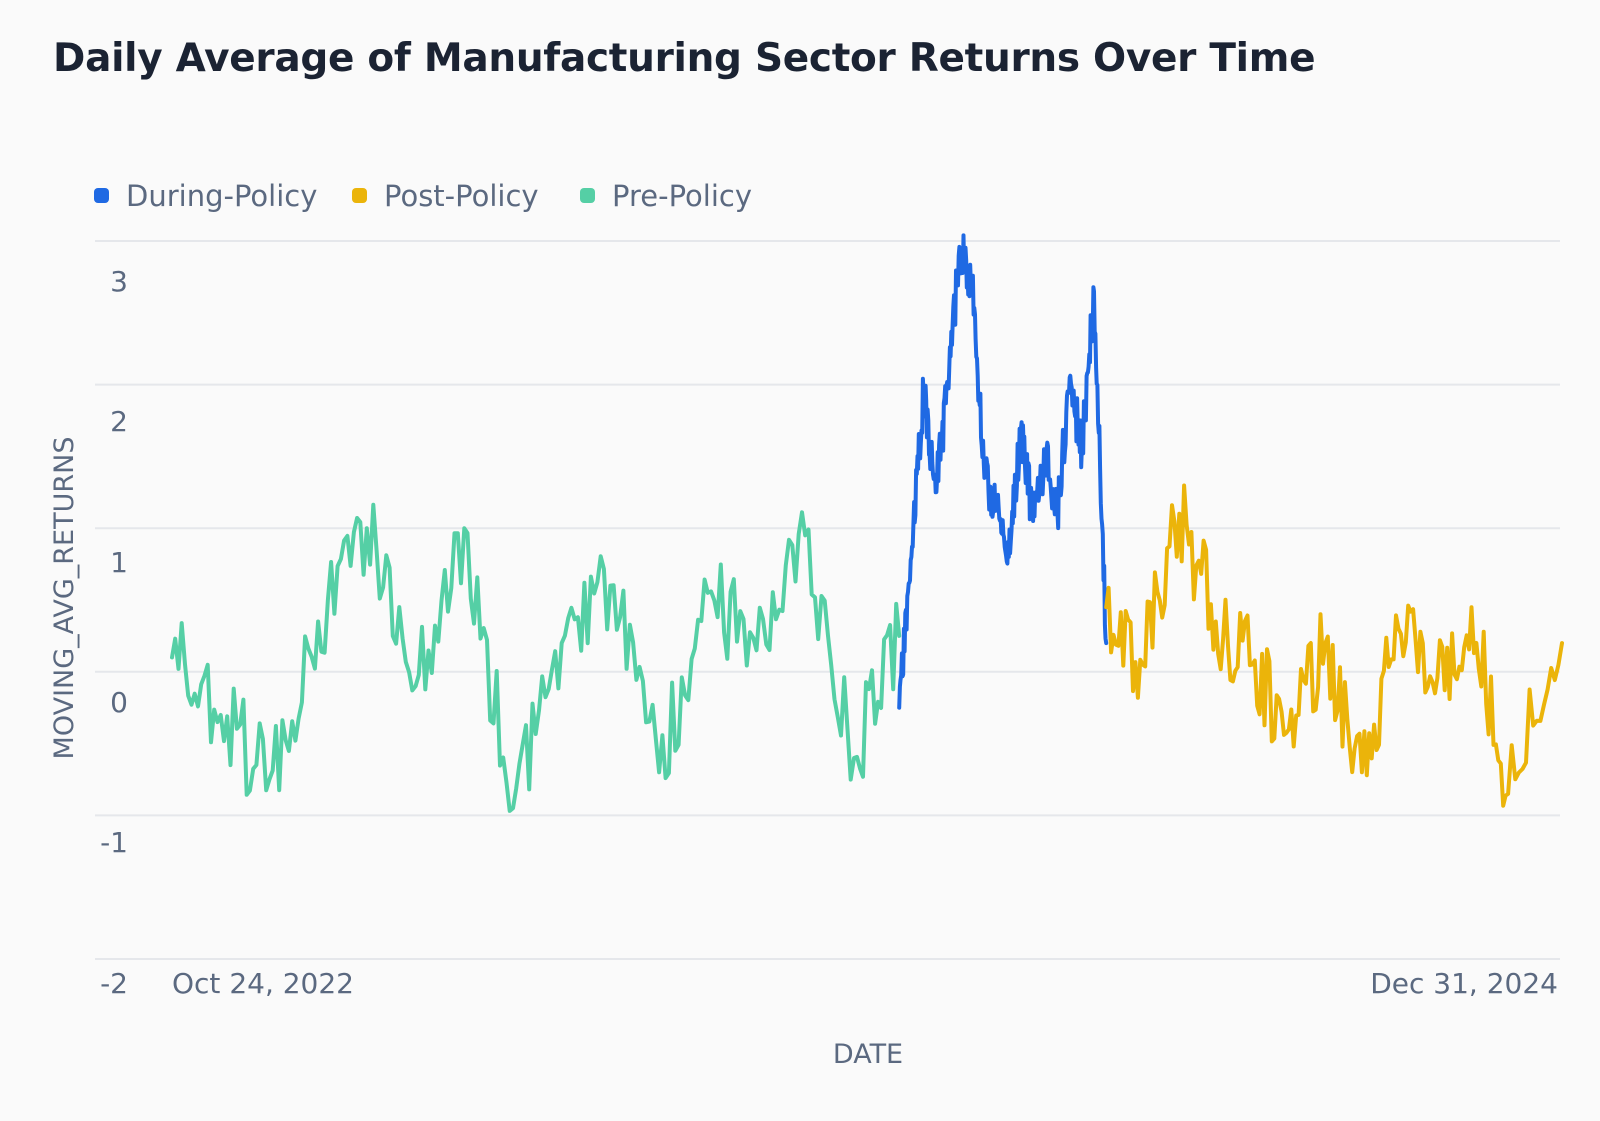 The image size is (1600, 1121). What do you see at coordinates (64, 598) in the screenshot?
I see `y-axis-title: MOVING_AVG_RETURNS` at bounding box center [64, 598].